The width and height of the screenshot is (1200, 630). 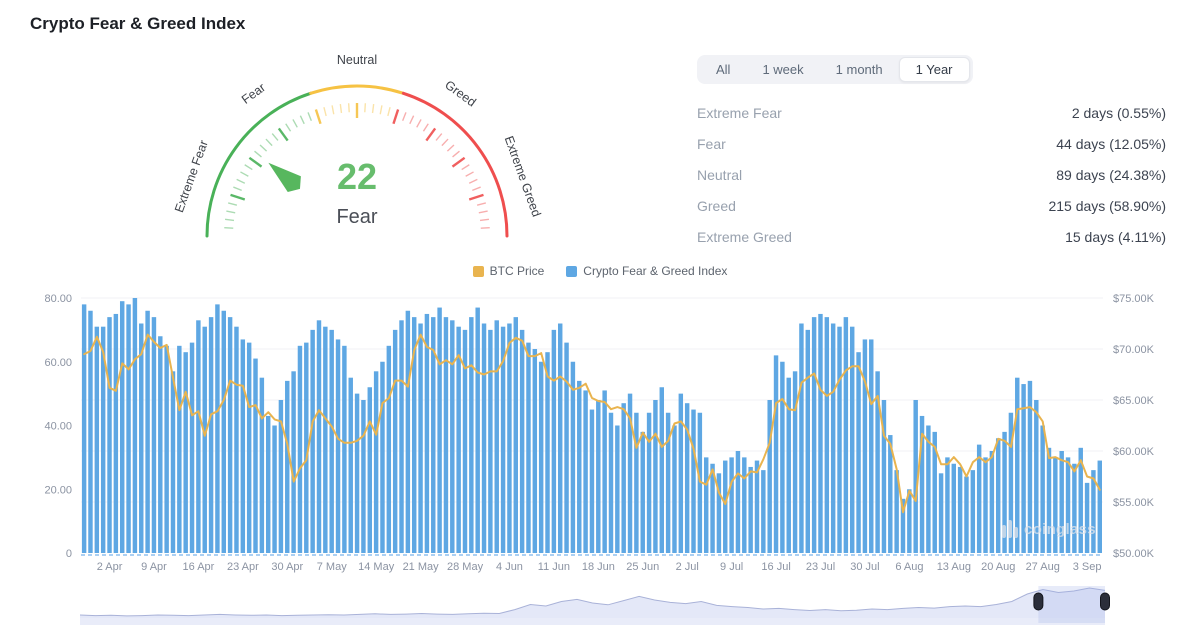 I want to click on x-axis-tick: 16 Apr, so click(x=199, y=567).